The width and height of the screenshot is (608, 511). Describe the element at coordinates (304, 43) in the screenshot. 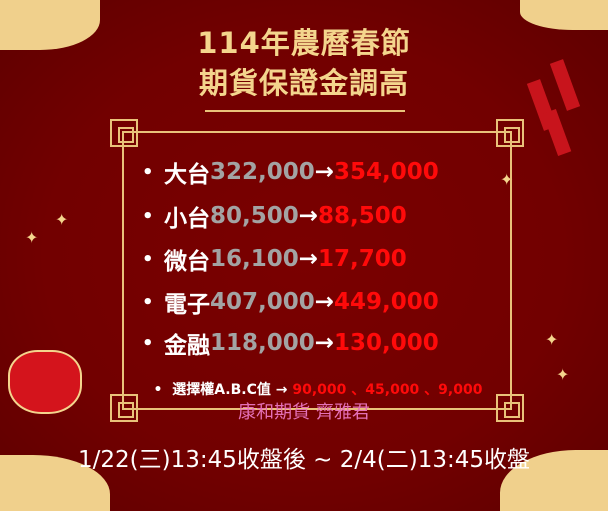

I see `title-line-1: 114年農曆春節` at that location.